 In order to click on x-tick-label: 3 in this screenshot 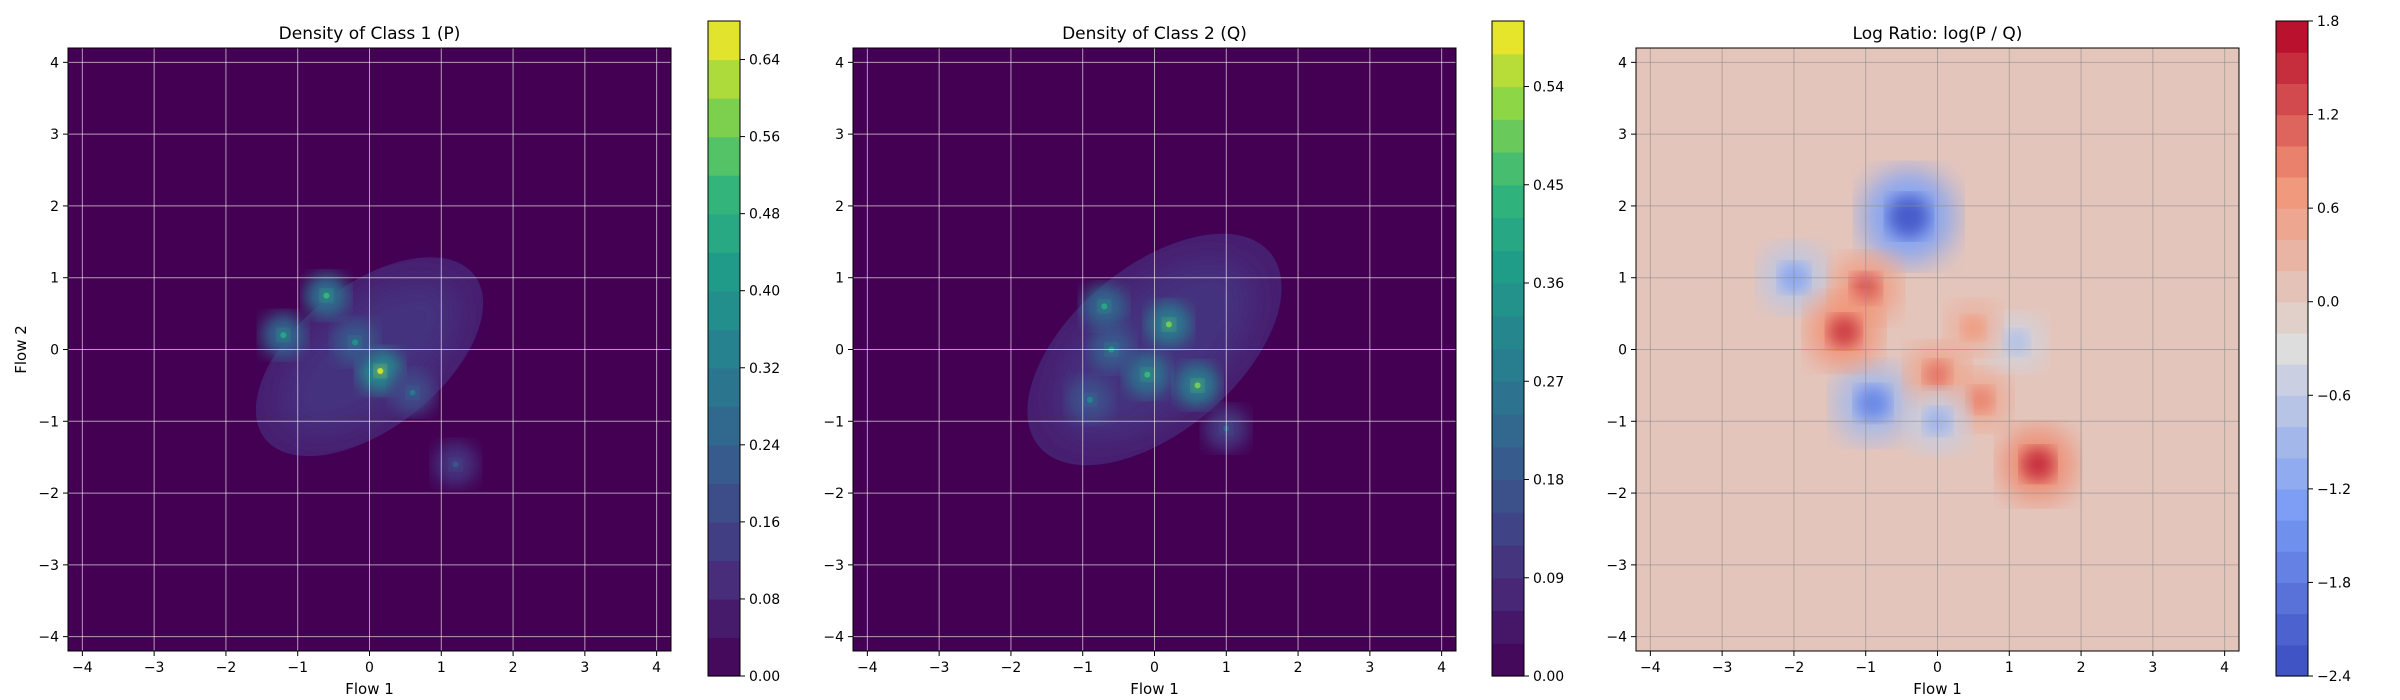, I will do `click(1369, 668)`.